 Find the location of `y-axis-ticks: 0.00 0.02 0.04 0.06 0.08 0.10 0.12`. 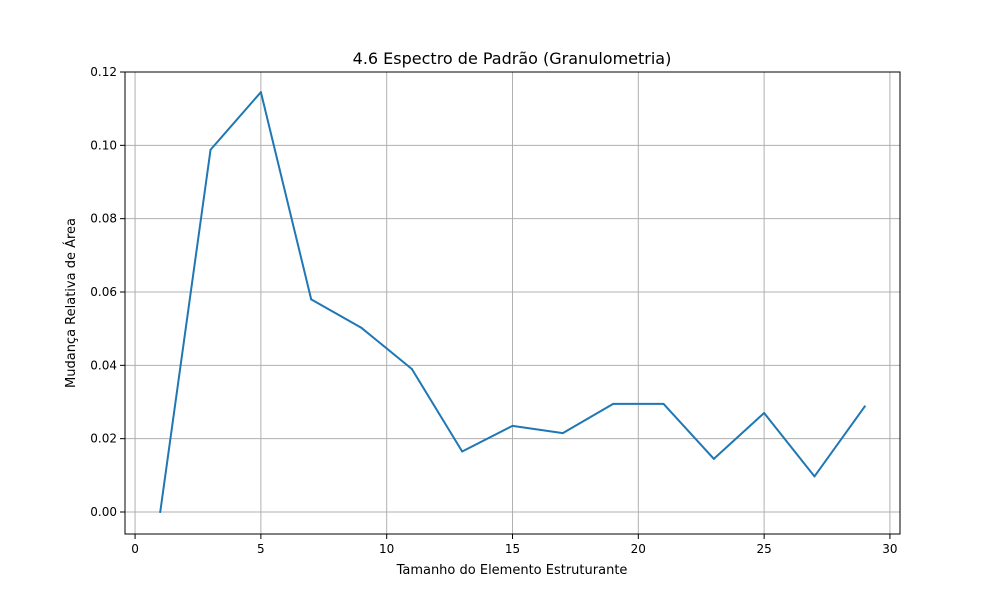

y-axis-ticks: 0.00 0.02 0.04 0.06 0.08 0.10 0.12 is located at coordinates (107, 292).